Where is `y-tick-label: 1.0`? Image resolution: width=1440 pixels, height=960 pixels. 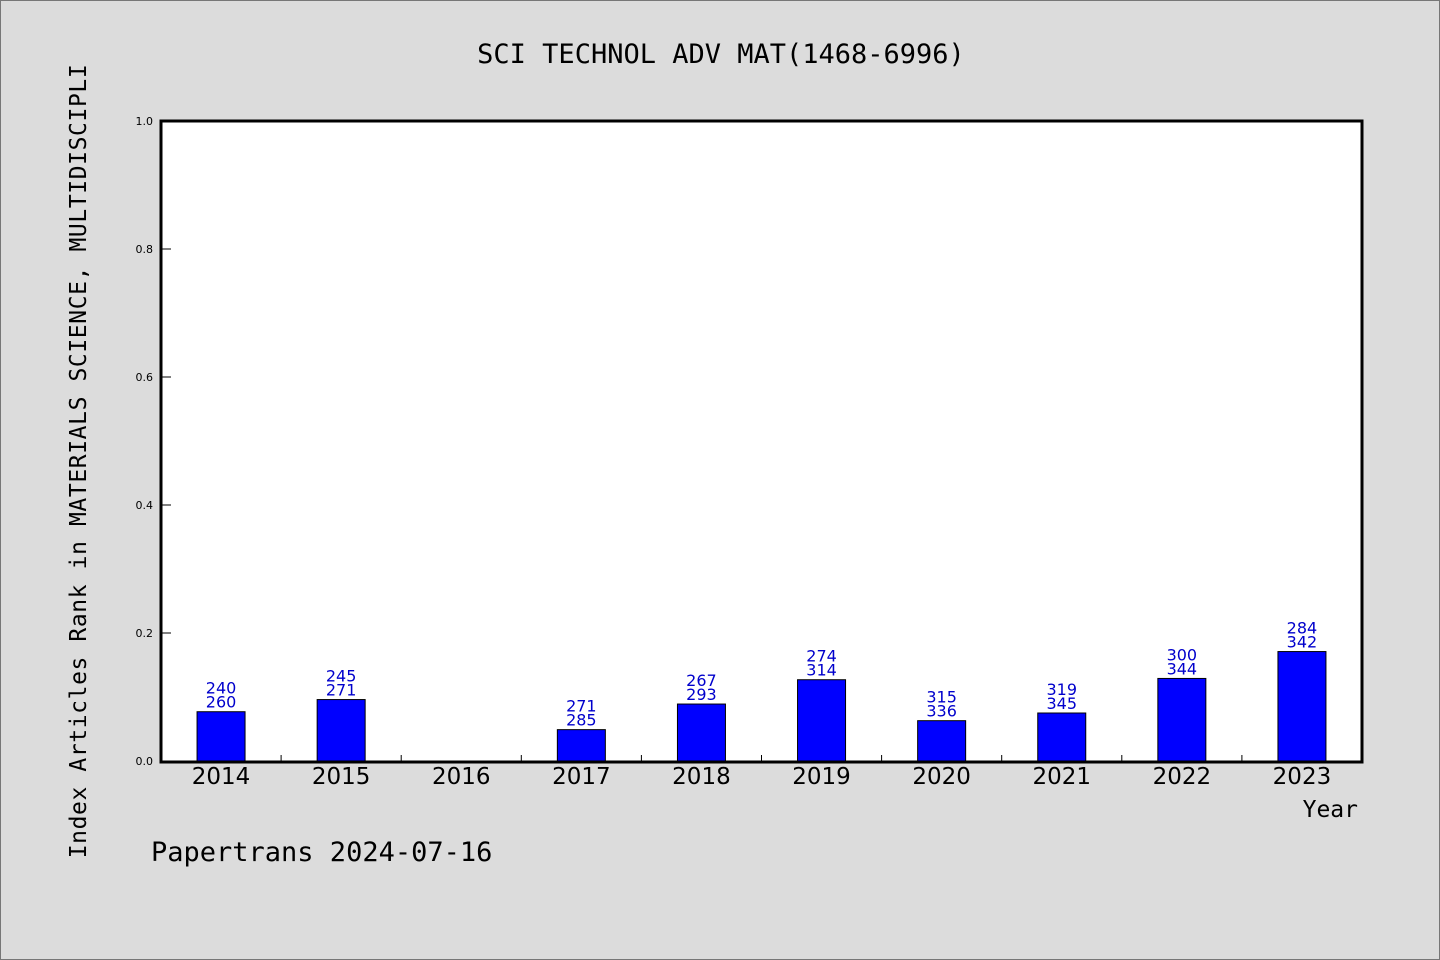 y-tick-label: 1.0 is located at coordinates (145, 121).